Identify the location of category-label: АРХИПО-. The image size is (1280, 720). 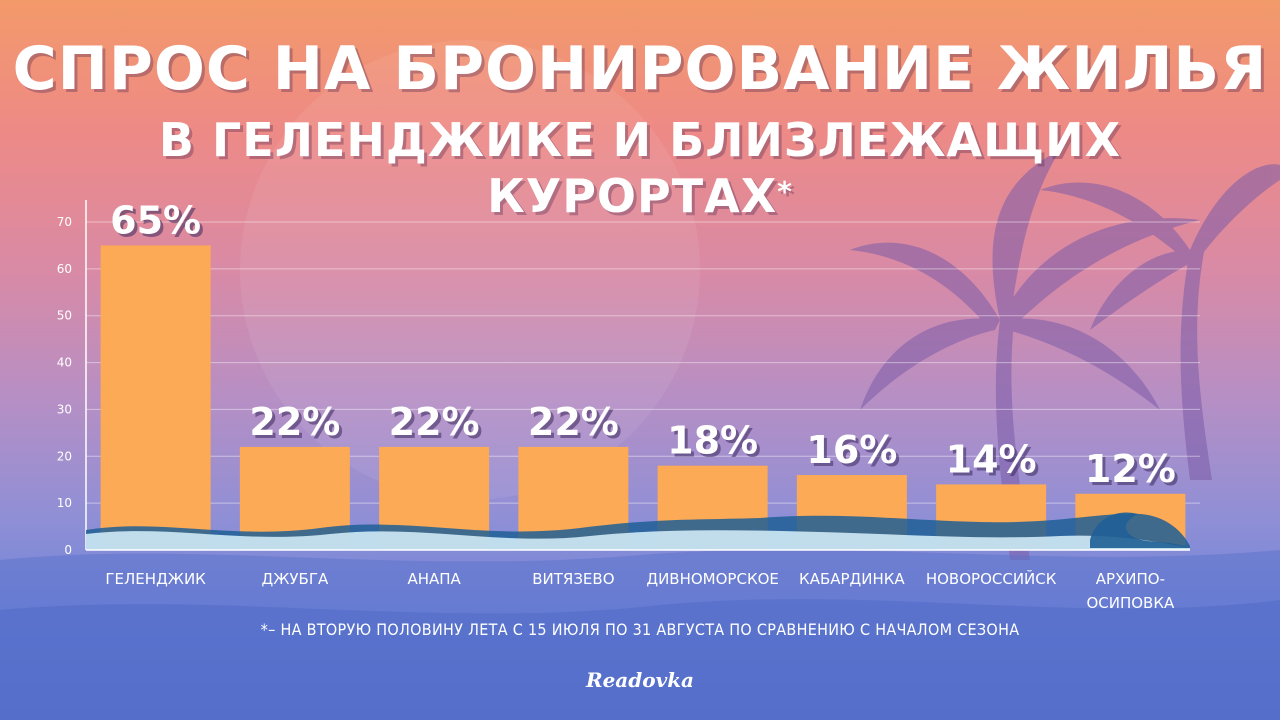
(1130, 579).